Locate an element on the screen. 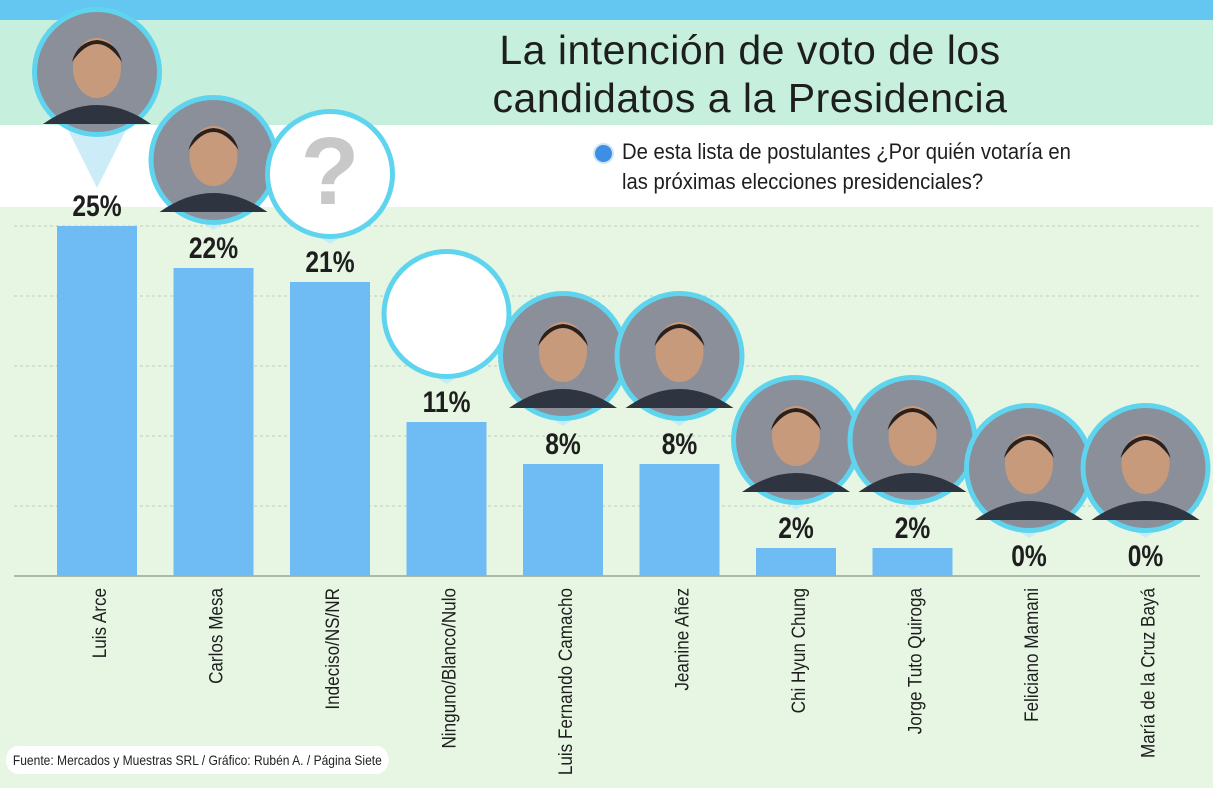 The width and height of the screenshot is (1213, 788). luis-fernando-camacho-portrait is located at coordinates (563, 358).